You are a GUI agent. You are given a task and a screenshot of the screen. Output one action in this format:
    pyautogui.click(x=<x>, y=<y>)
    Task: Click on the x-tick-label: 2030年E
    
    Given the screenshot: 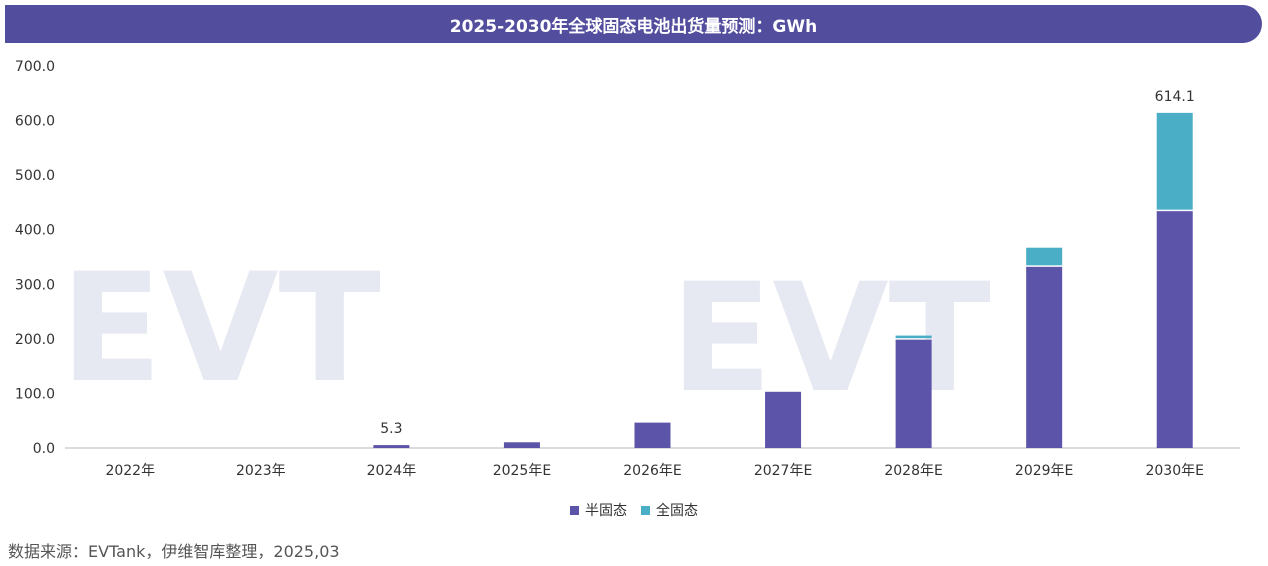 What is the action you would take?
    pyautogui.click(x=1174, y=471)
    